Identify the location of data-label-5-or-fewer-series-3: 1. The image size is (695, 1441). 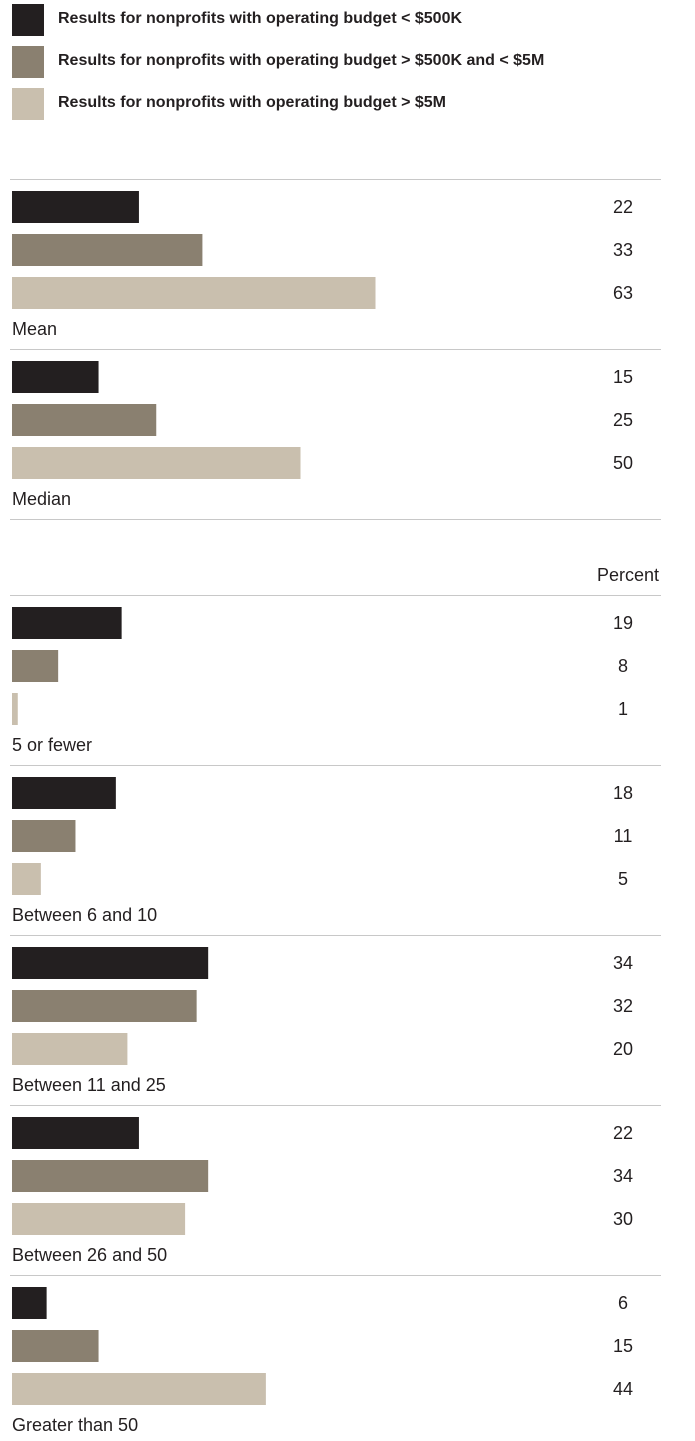
(623, 709).